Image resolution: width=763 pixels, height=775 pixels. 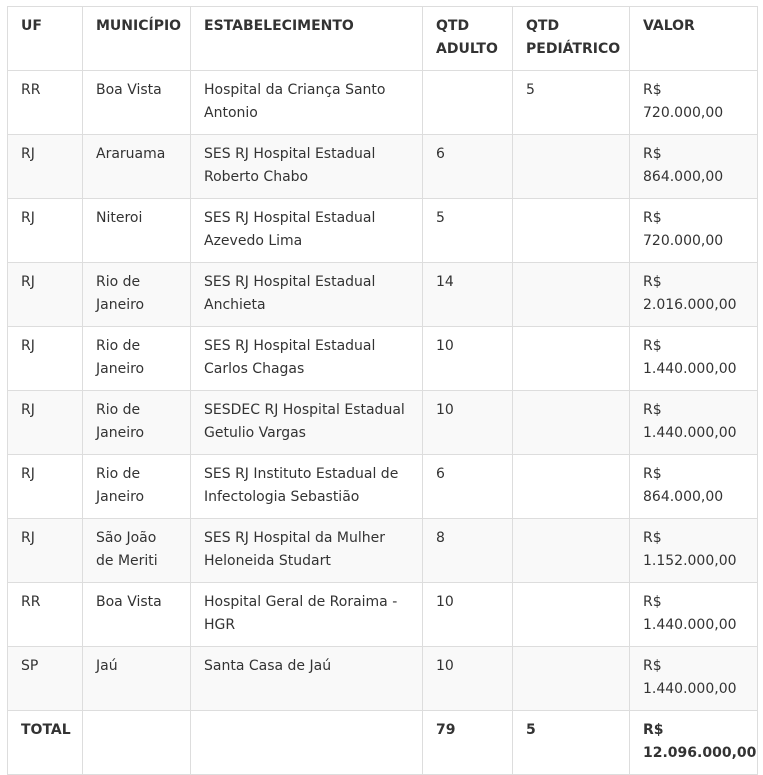 I want to click on cell-qtd-adulto: 8, so click(x=467, y=550).